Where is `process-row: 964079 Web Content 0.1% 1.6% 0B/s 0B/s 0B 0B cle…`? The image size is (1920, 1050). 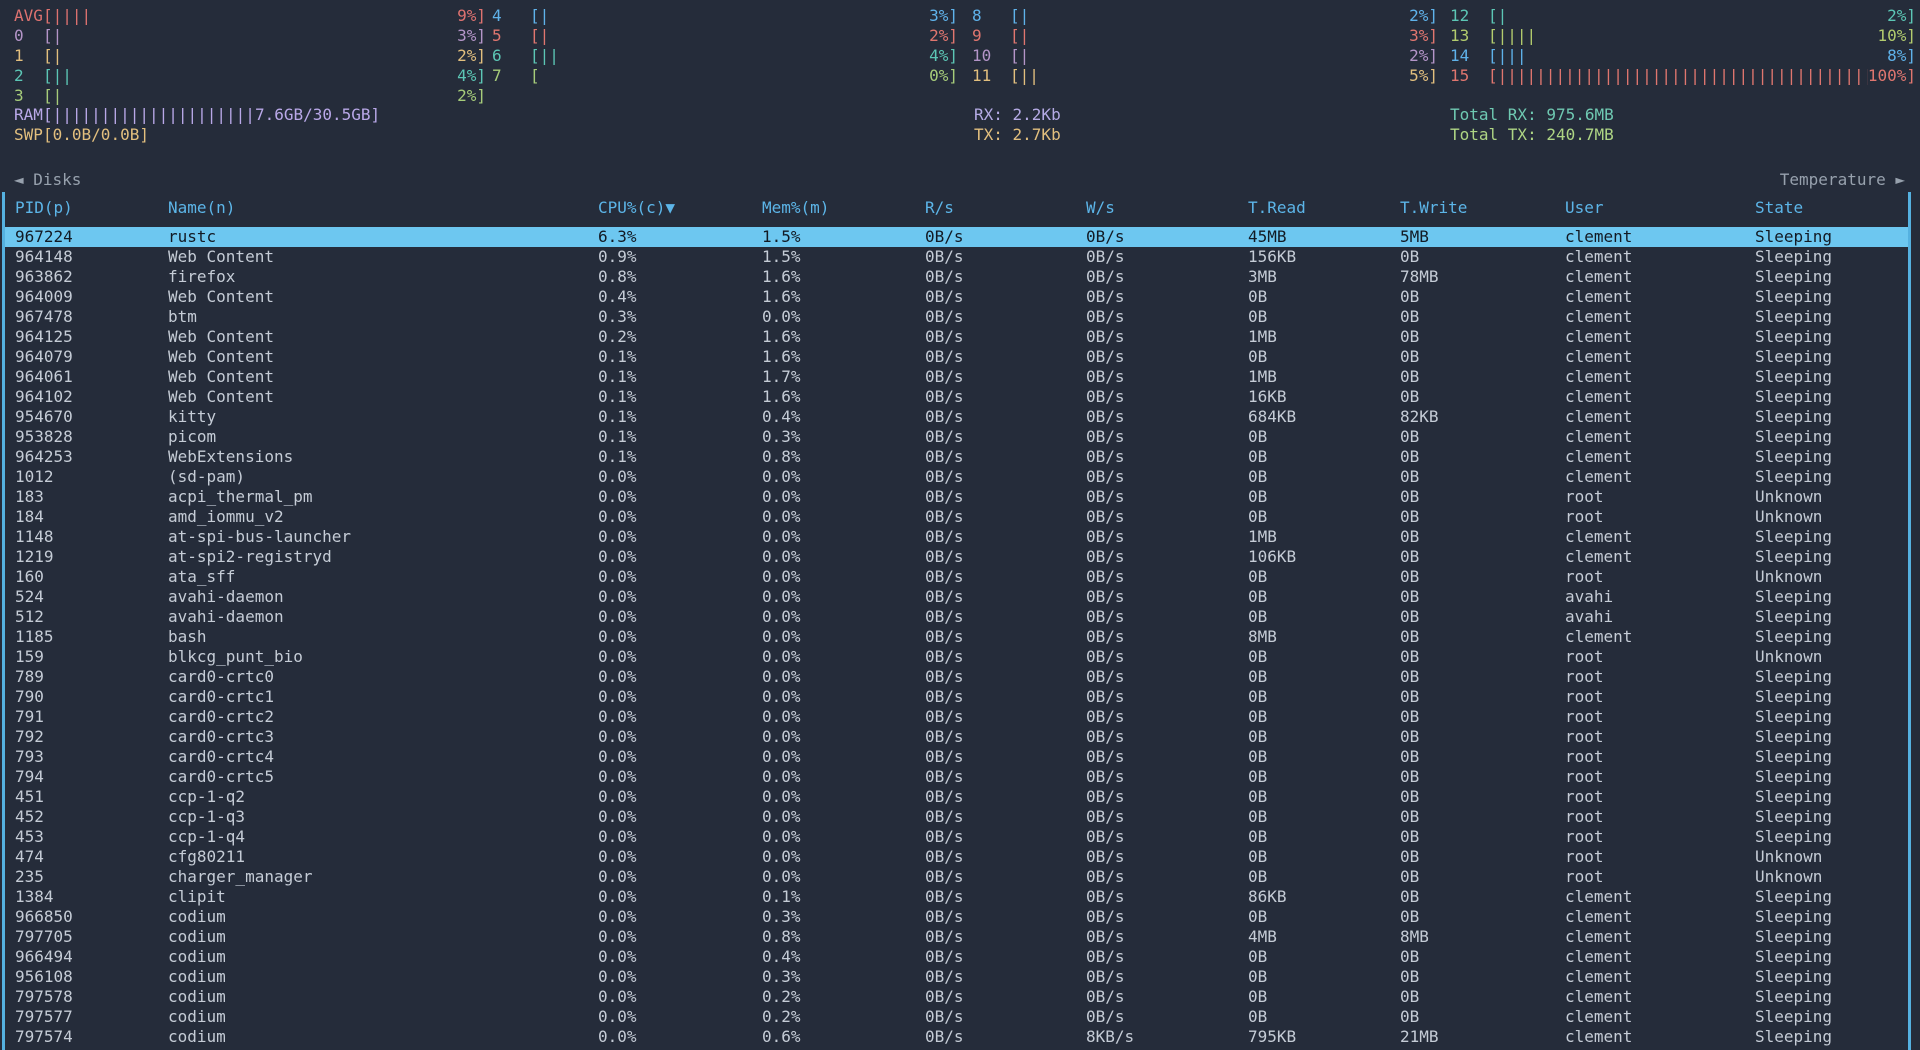 process-row: 964079 Web Content 0.1% 1.6% 0B/s 0B/s 0B 0B cle… is located at coordinates (956, 357).